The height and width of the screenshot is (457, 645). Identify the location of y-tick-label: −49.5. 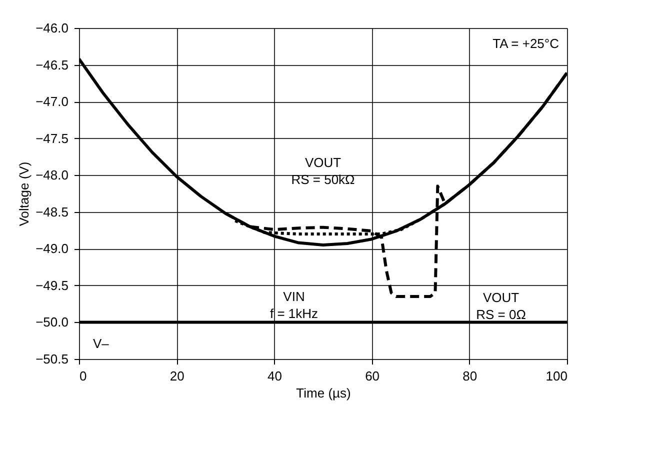
(52, 285).